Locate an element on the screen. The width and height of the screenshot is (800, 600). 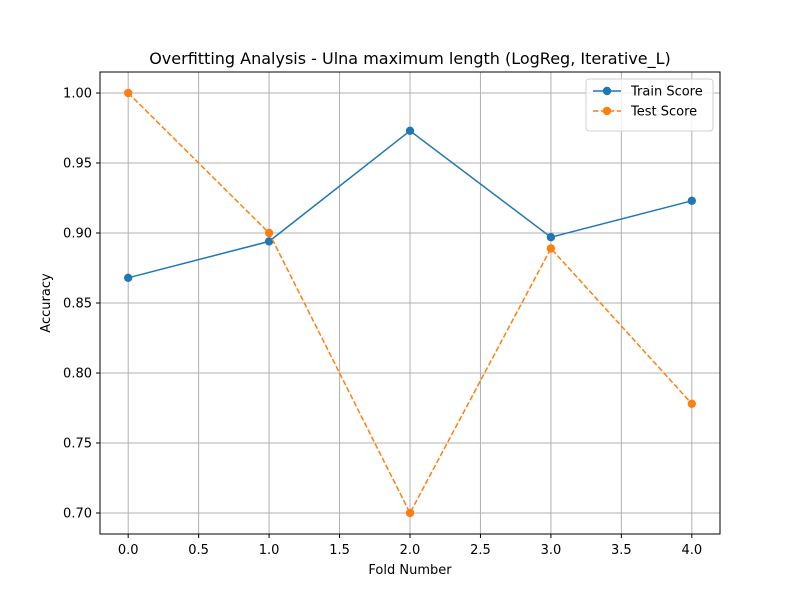
x-tick-label: 0.5 is located at coordinates (198, 550).